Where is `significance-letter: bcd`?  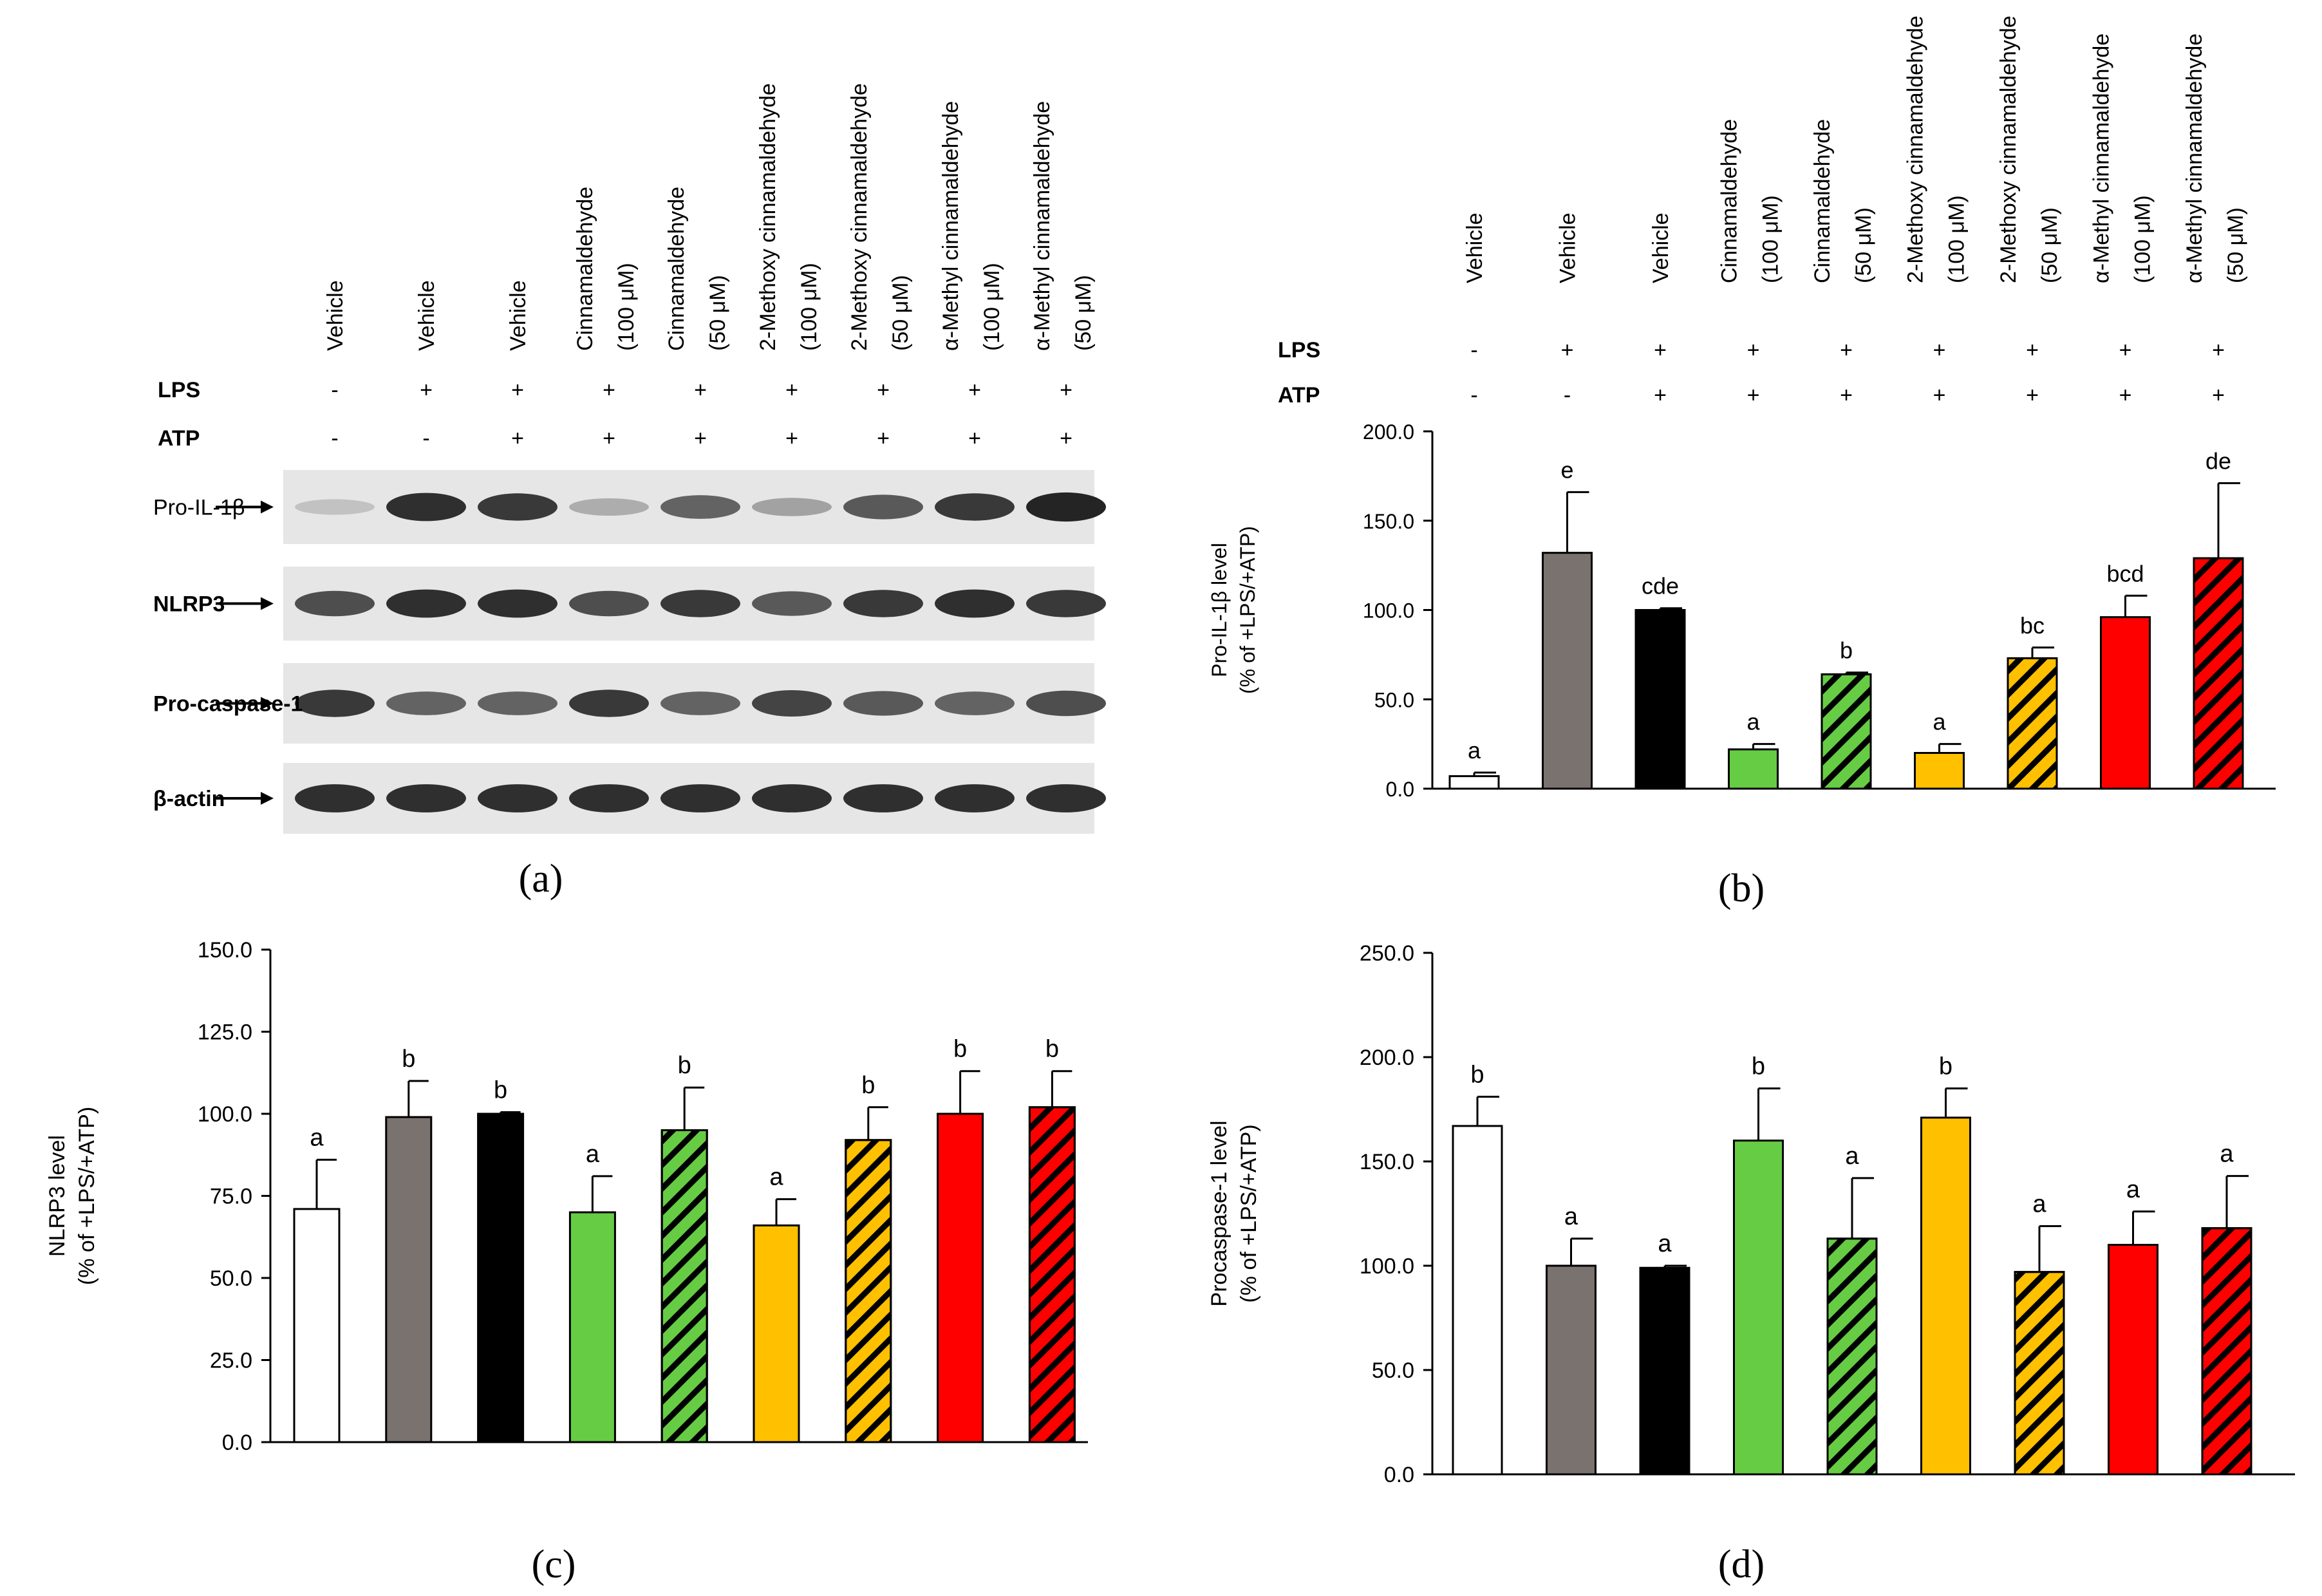
significance-letter: bcd is located at coordinates (2125, 573).